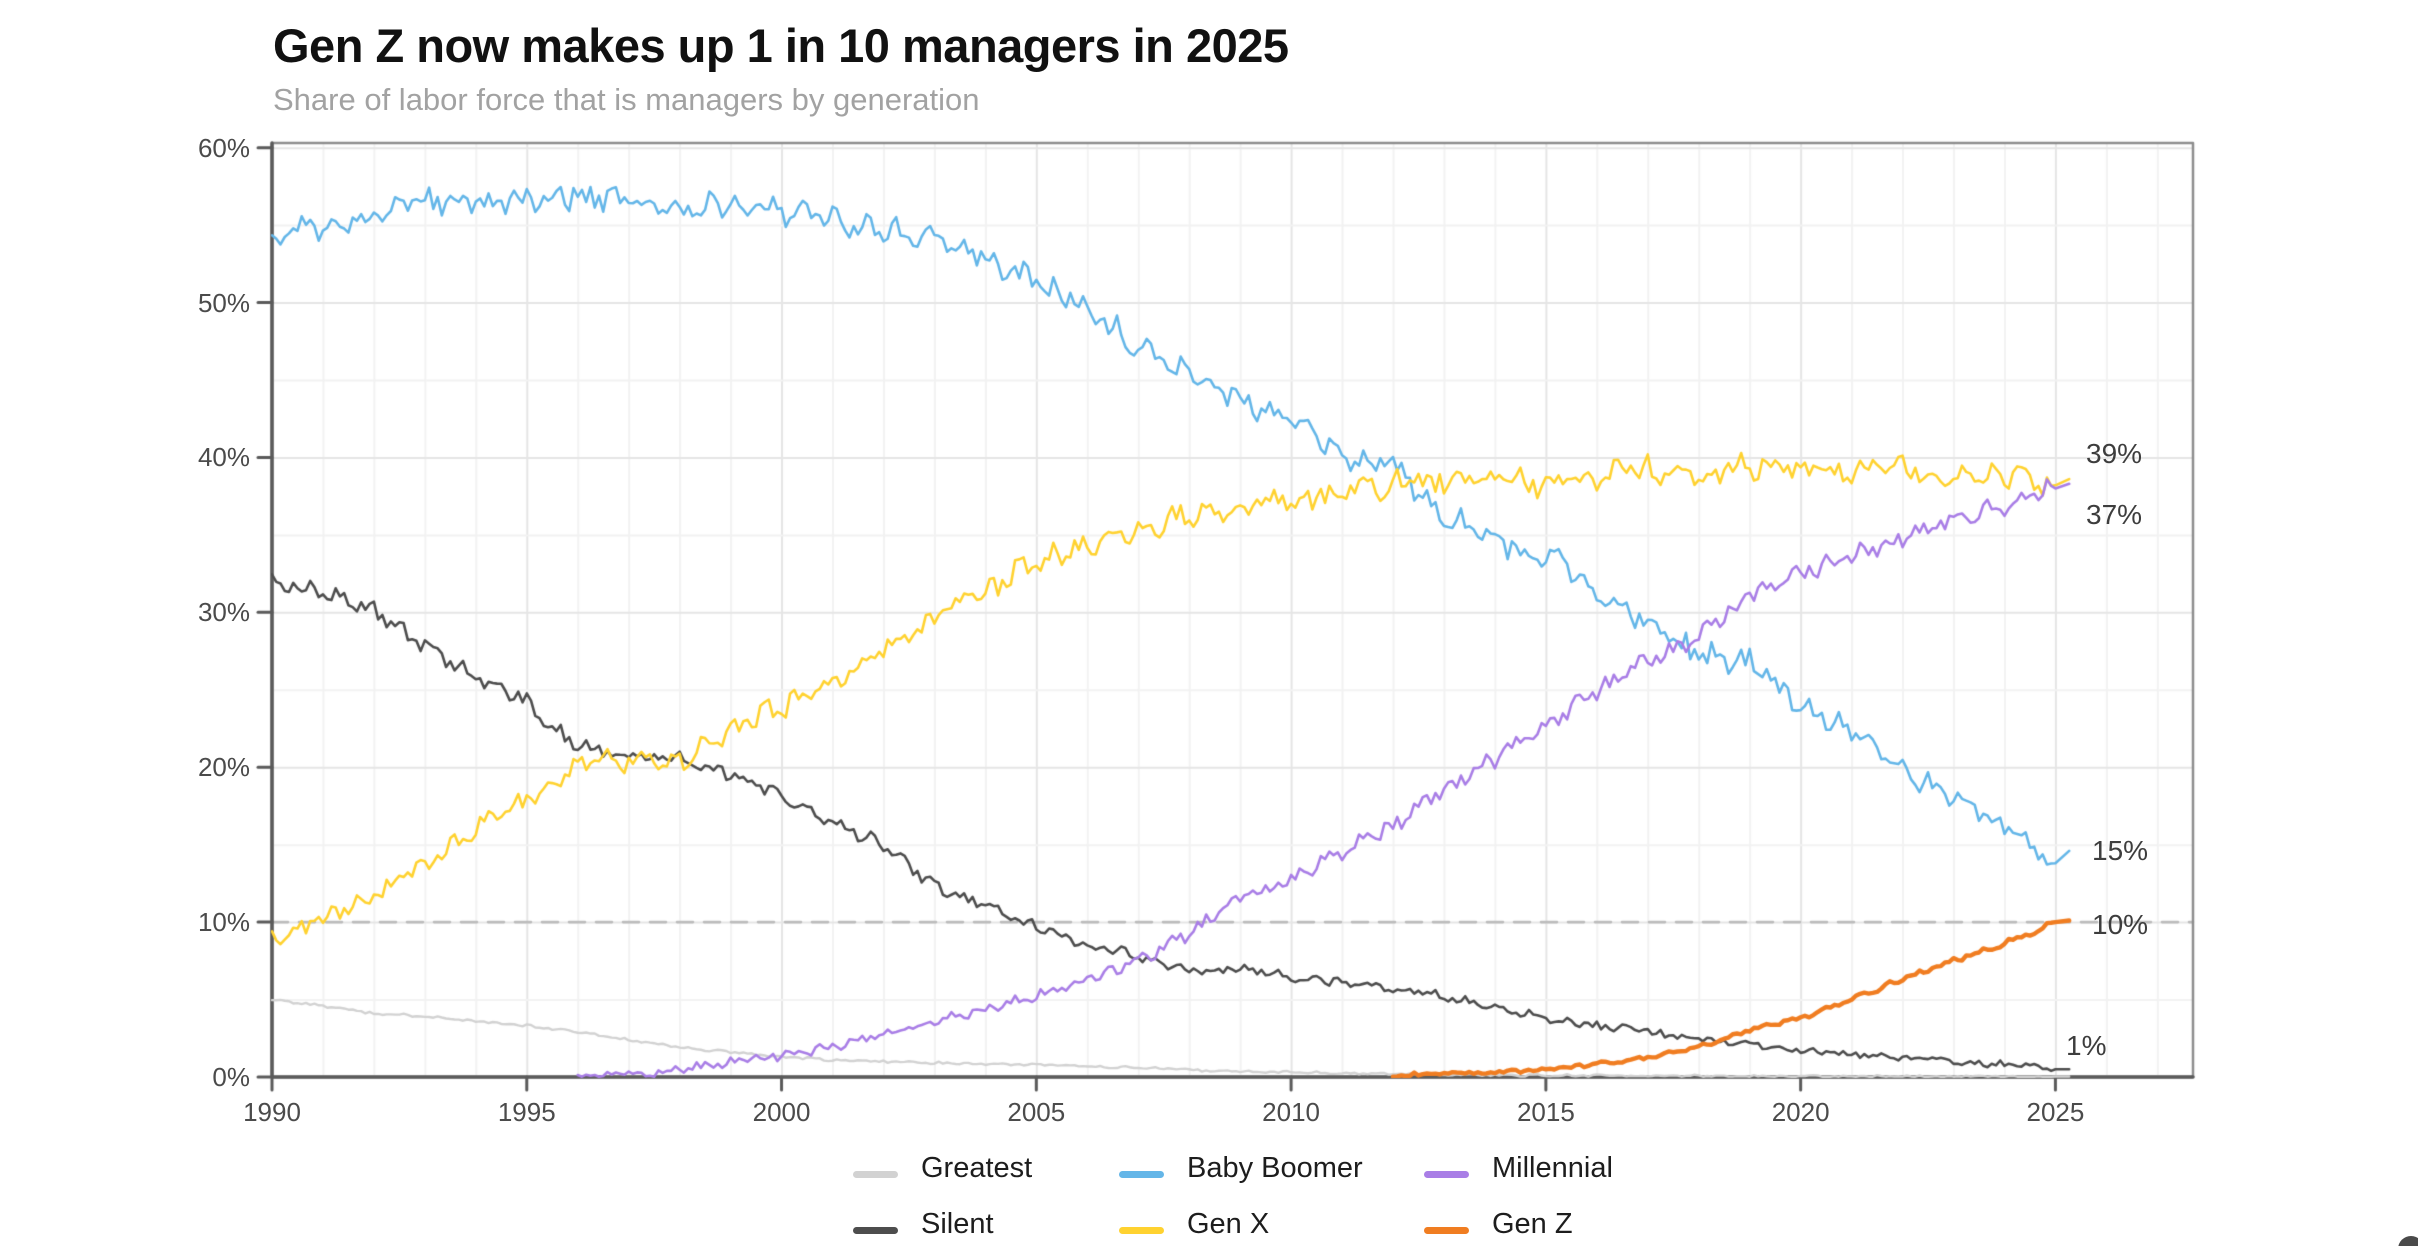 This screenshot has width=2418, height=1246. What do you see at coordinates (223, 147) in the screenshot?
I see `y-axis-tick-label: 60%` at bounding box center [223, 147].